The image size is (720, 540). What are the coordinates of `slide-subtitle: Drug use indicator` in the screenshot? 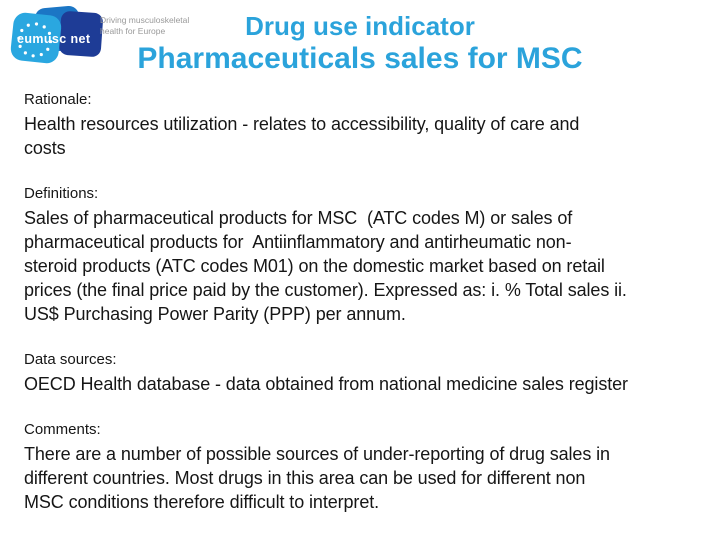 It's located at (360, 26).